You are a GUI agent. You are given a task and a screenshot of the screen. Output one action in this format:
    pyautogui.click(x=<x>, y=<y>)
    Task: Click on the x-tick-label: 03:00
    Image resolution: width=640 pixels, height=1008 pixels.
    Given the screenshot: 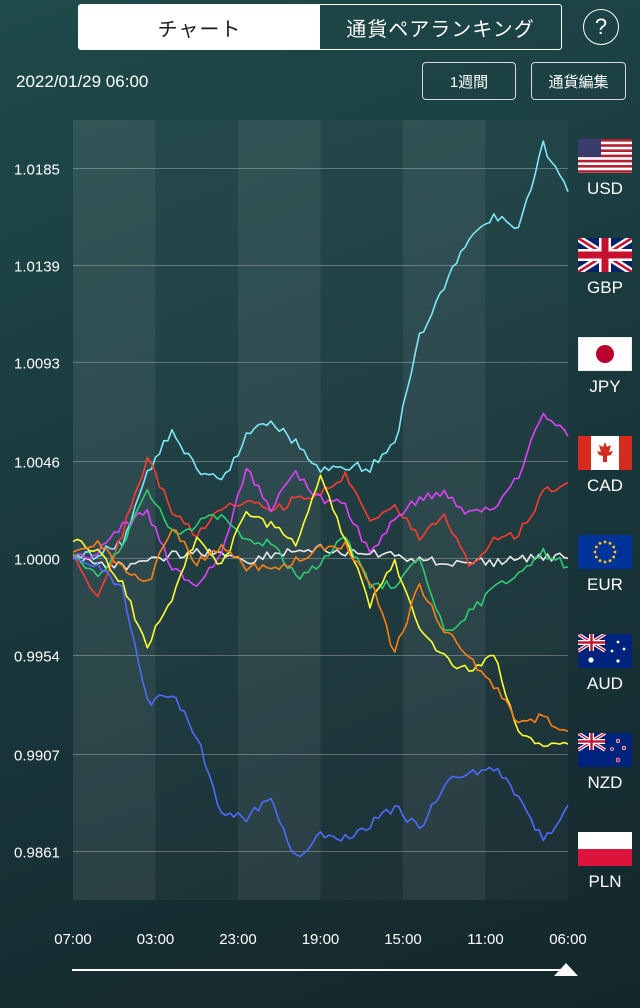 What is the action you would take?
    pyautogui.click(x=156, y=939)
    